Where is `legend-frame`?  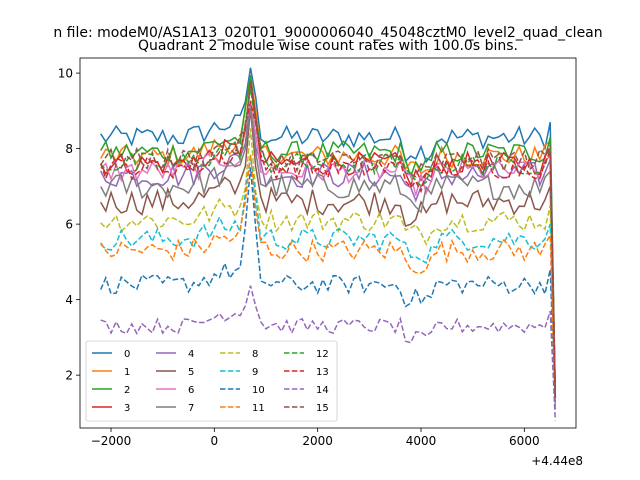 legend-frame is located at coordinates (211, 381).